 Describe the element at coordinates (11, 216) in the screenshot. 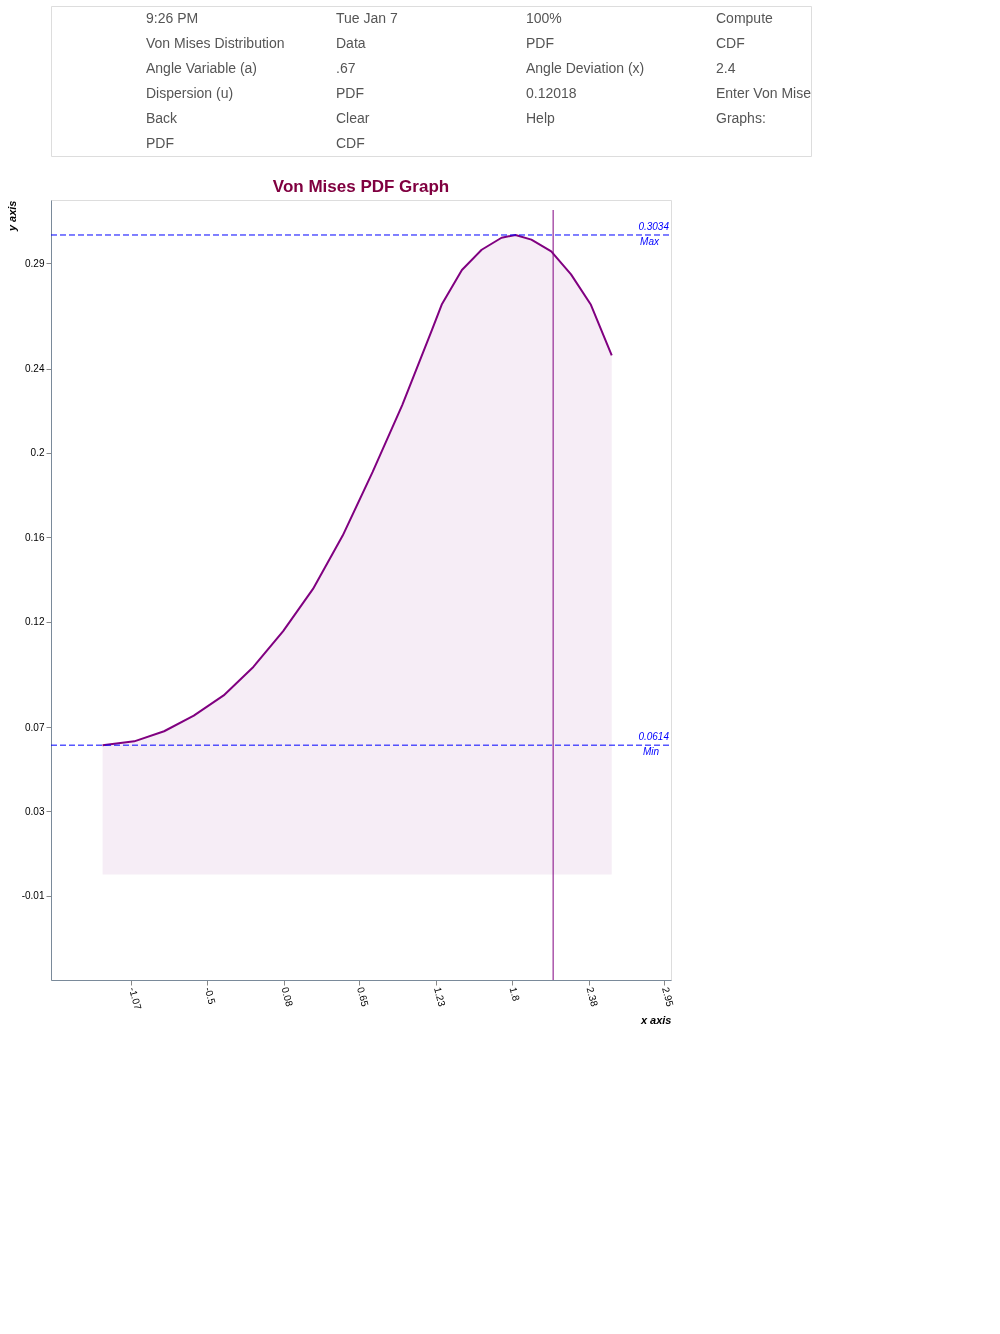

I see `y-axis-title: y axis` at that location.